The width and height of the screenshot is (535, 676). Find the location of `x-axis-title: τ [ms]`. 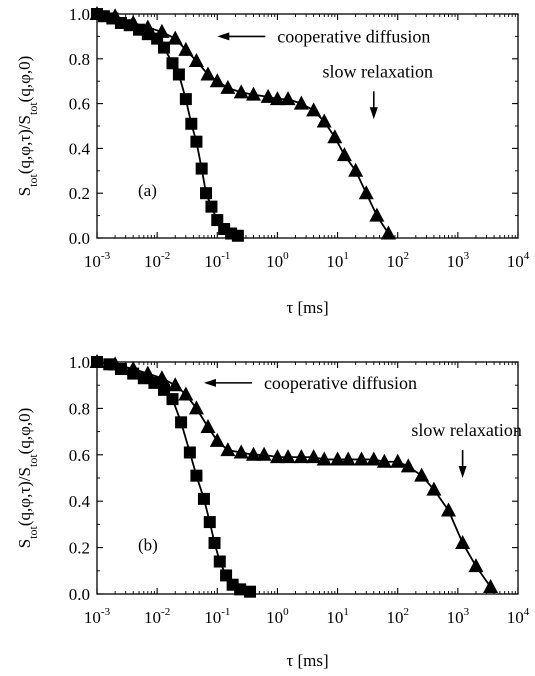

x-axis-title: τ [ms] is located at coordinates (307, 307).